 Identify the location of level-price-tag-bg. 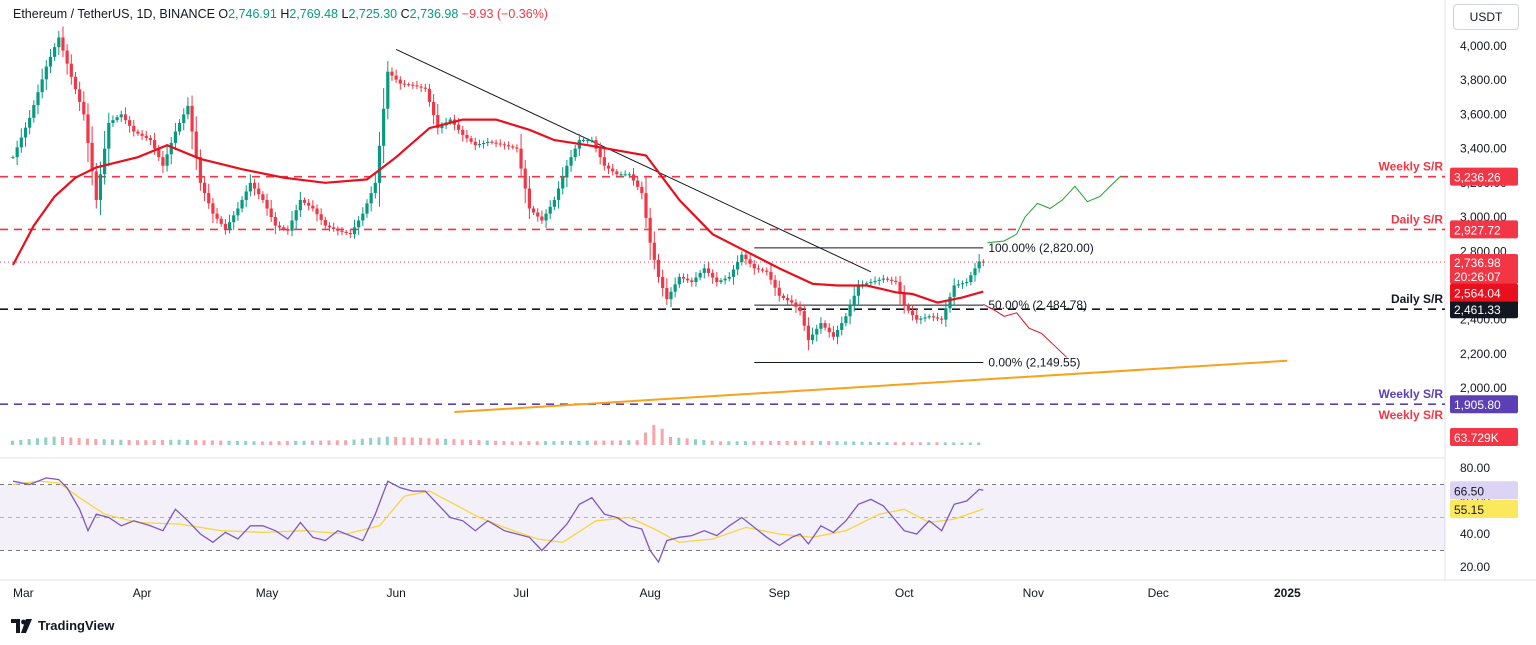
(1484, 176).